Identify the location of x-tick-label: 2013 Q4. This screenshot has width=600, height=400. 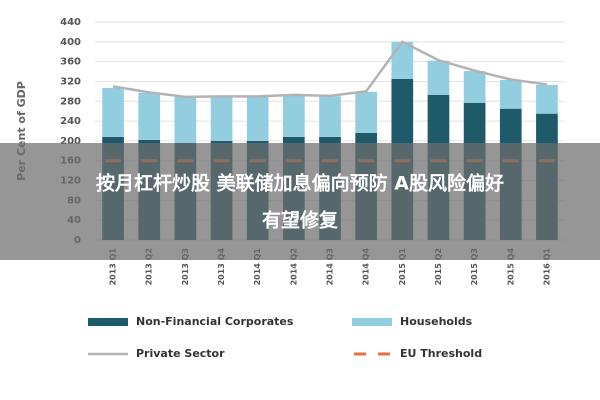
(221, 267).